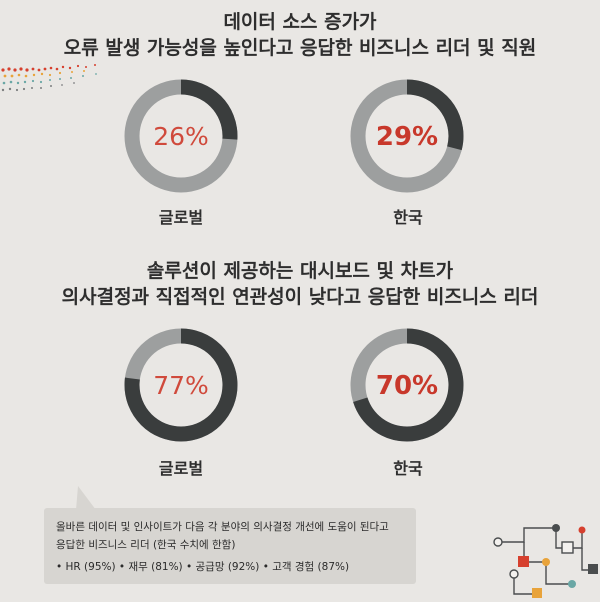 The height and width of the screenshot is (602, 600). Describe the element at coordinates (300, 22) in the screenshot. I see `chart-1-title-line-1: 데이터 소스 증가가` at that location.